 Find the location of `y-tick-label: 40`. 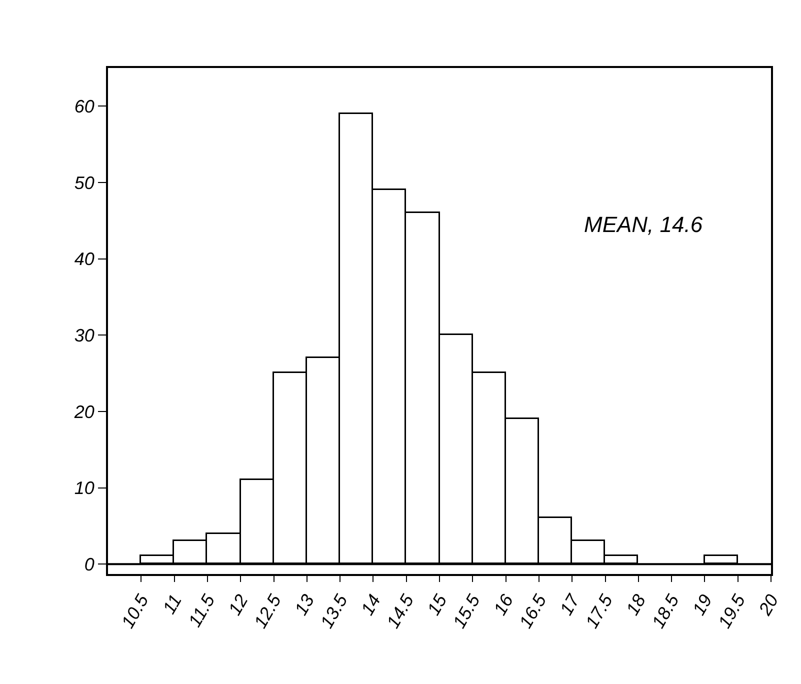

y-tick-label: 40 is located at coordinates (84, 259).